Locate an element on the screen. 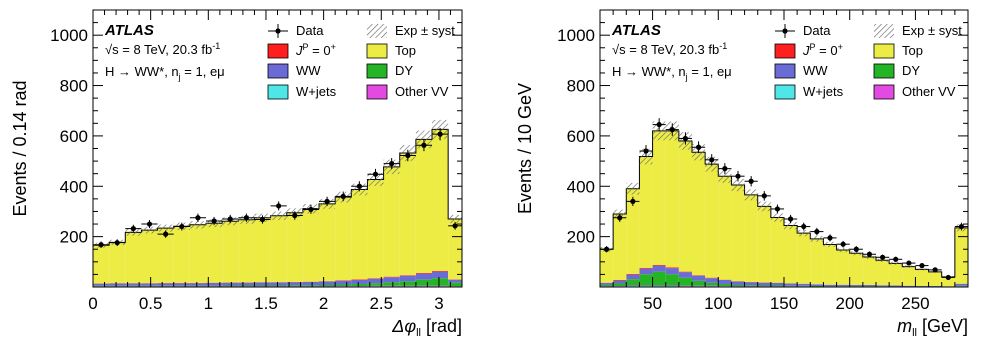  x-tick-label: 150 is located at coordinates (784, 303).